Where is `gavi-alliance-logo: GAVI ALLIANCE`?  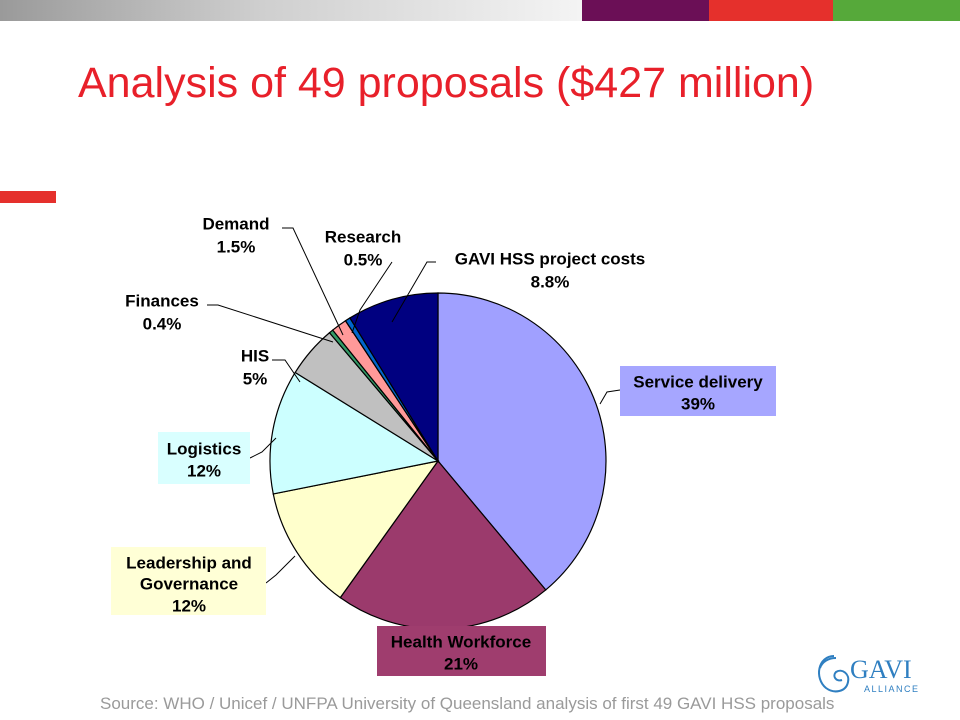 gavi-alliance-logo: GAVI ALLIANCE is located at coordinates (869, 674).